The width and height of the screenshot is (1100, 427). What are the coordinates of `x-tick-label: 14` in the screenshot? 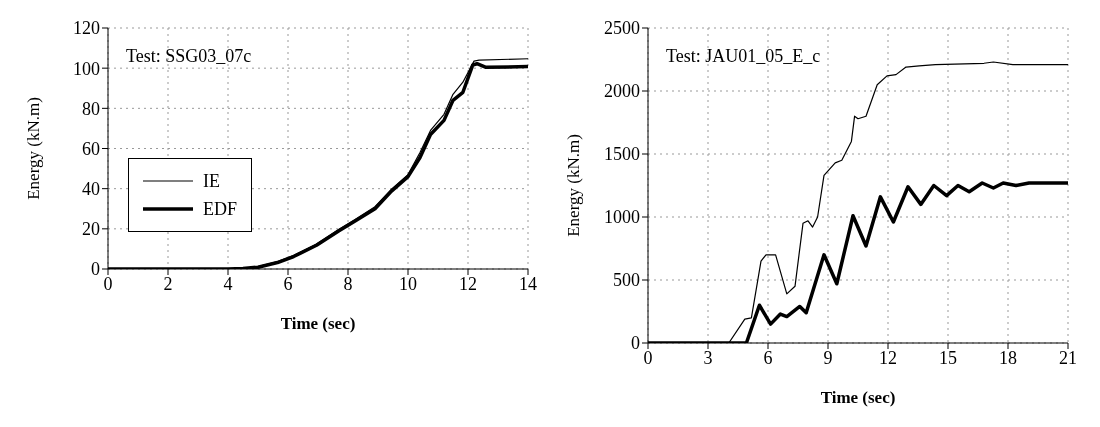 It's located at (528, 283).